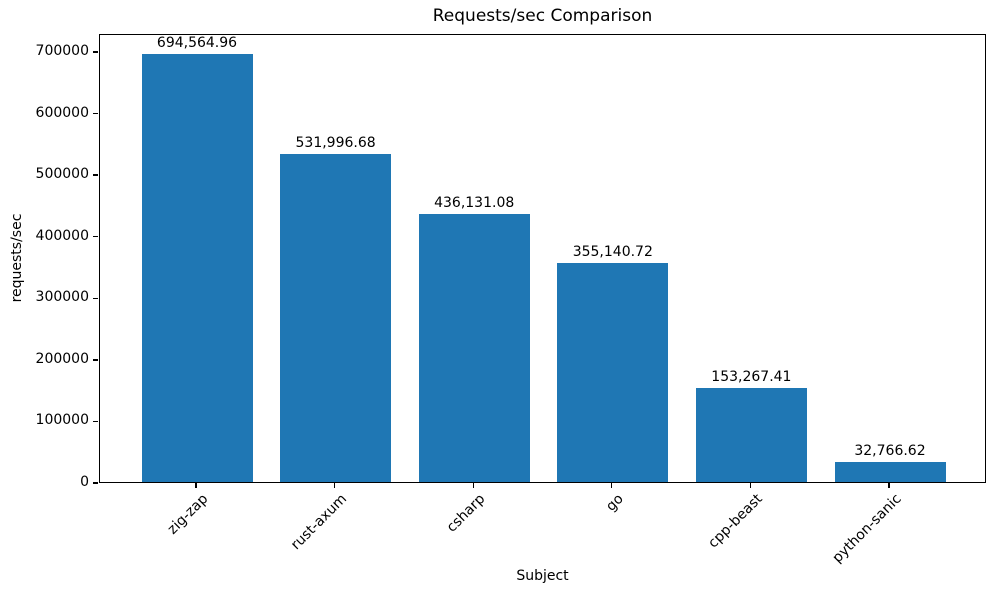 Image resolution: width=1000 pixels, height=600 pixels. I want to click on x-tick-label-rust-axum: rust-axum, so click(318, 522).